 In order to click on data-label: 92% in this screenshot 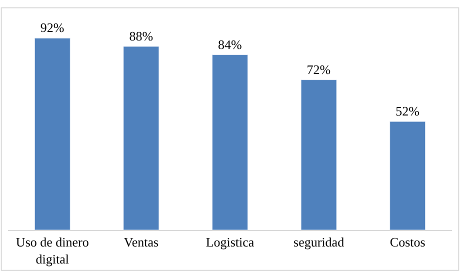, I will do `click(52, 28)`.